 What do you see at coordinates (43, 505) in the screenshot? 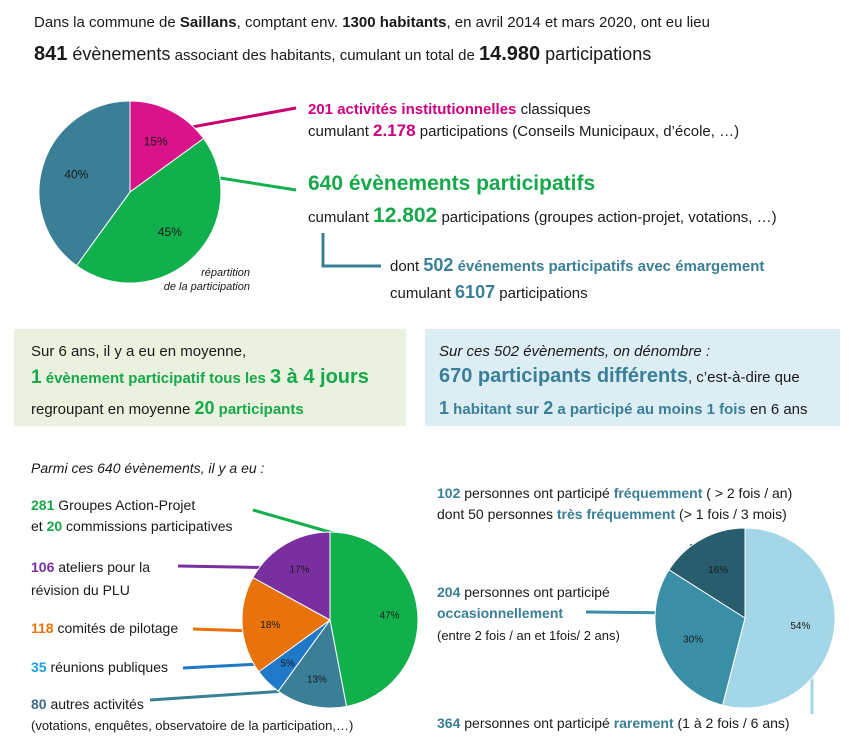
I see `text: 281` at bounding box center [43, 505].